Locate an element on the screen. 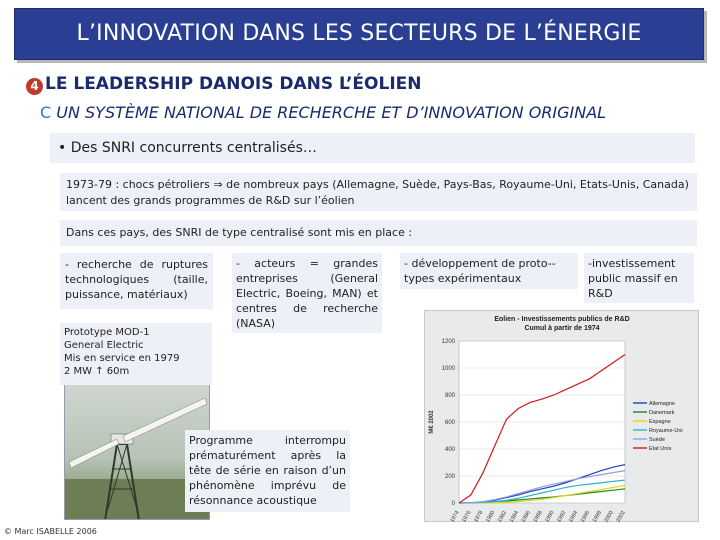 This screenshot has width=720, height=540. series-line-royaume-uni is located at coordinates (542, 491).